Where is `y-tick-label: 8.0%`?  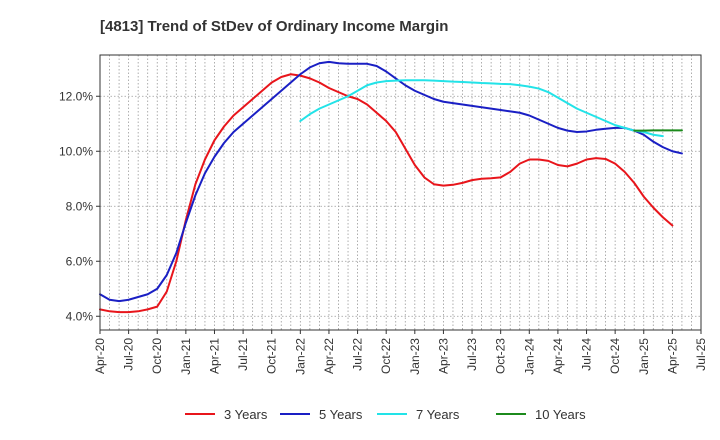
y-tick-label: 8.0% is located at coordinates (80, 206).